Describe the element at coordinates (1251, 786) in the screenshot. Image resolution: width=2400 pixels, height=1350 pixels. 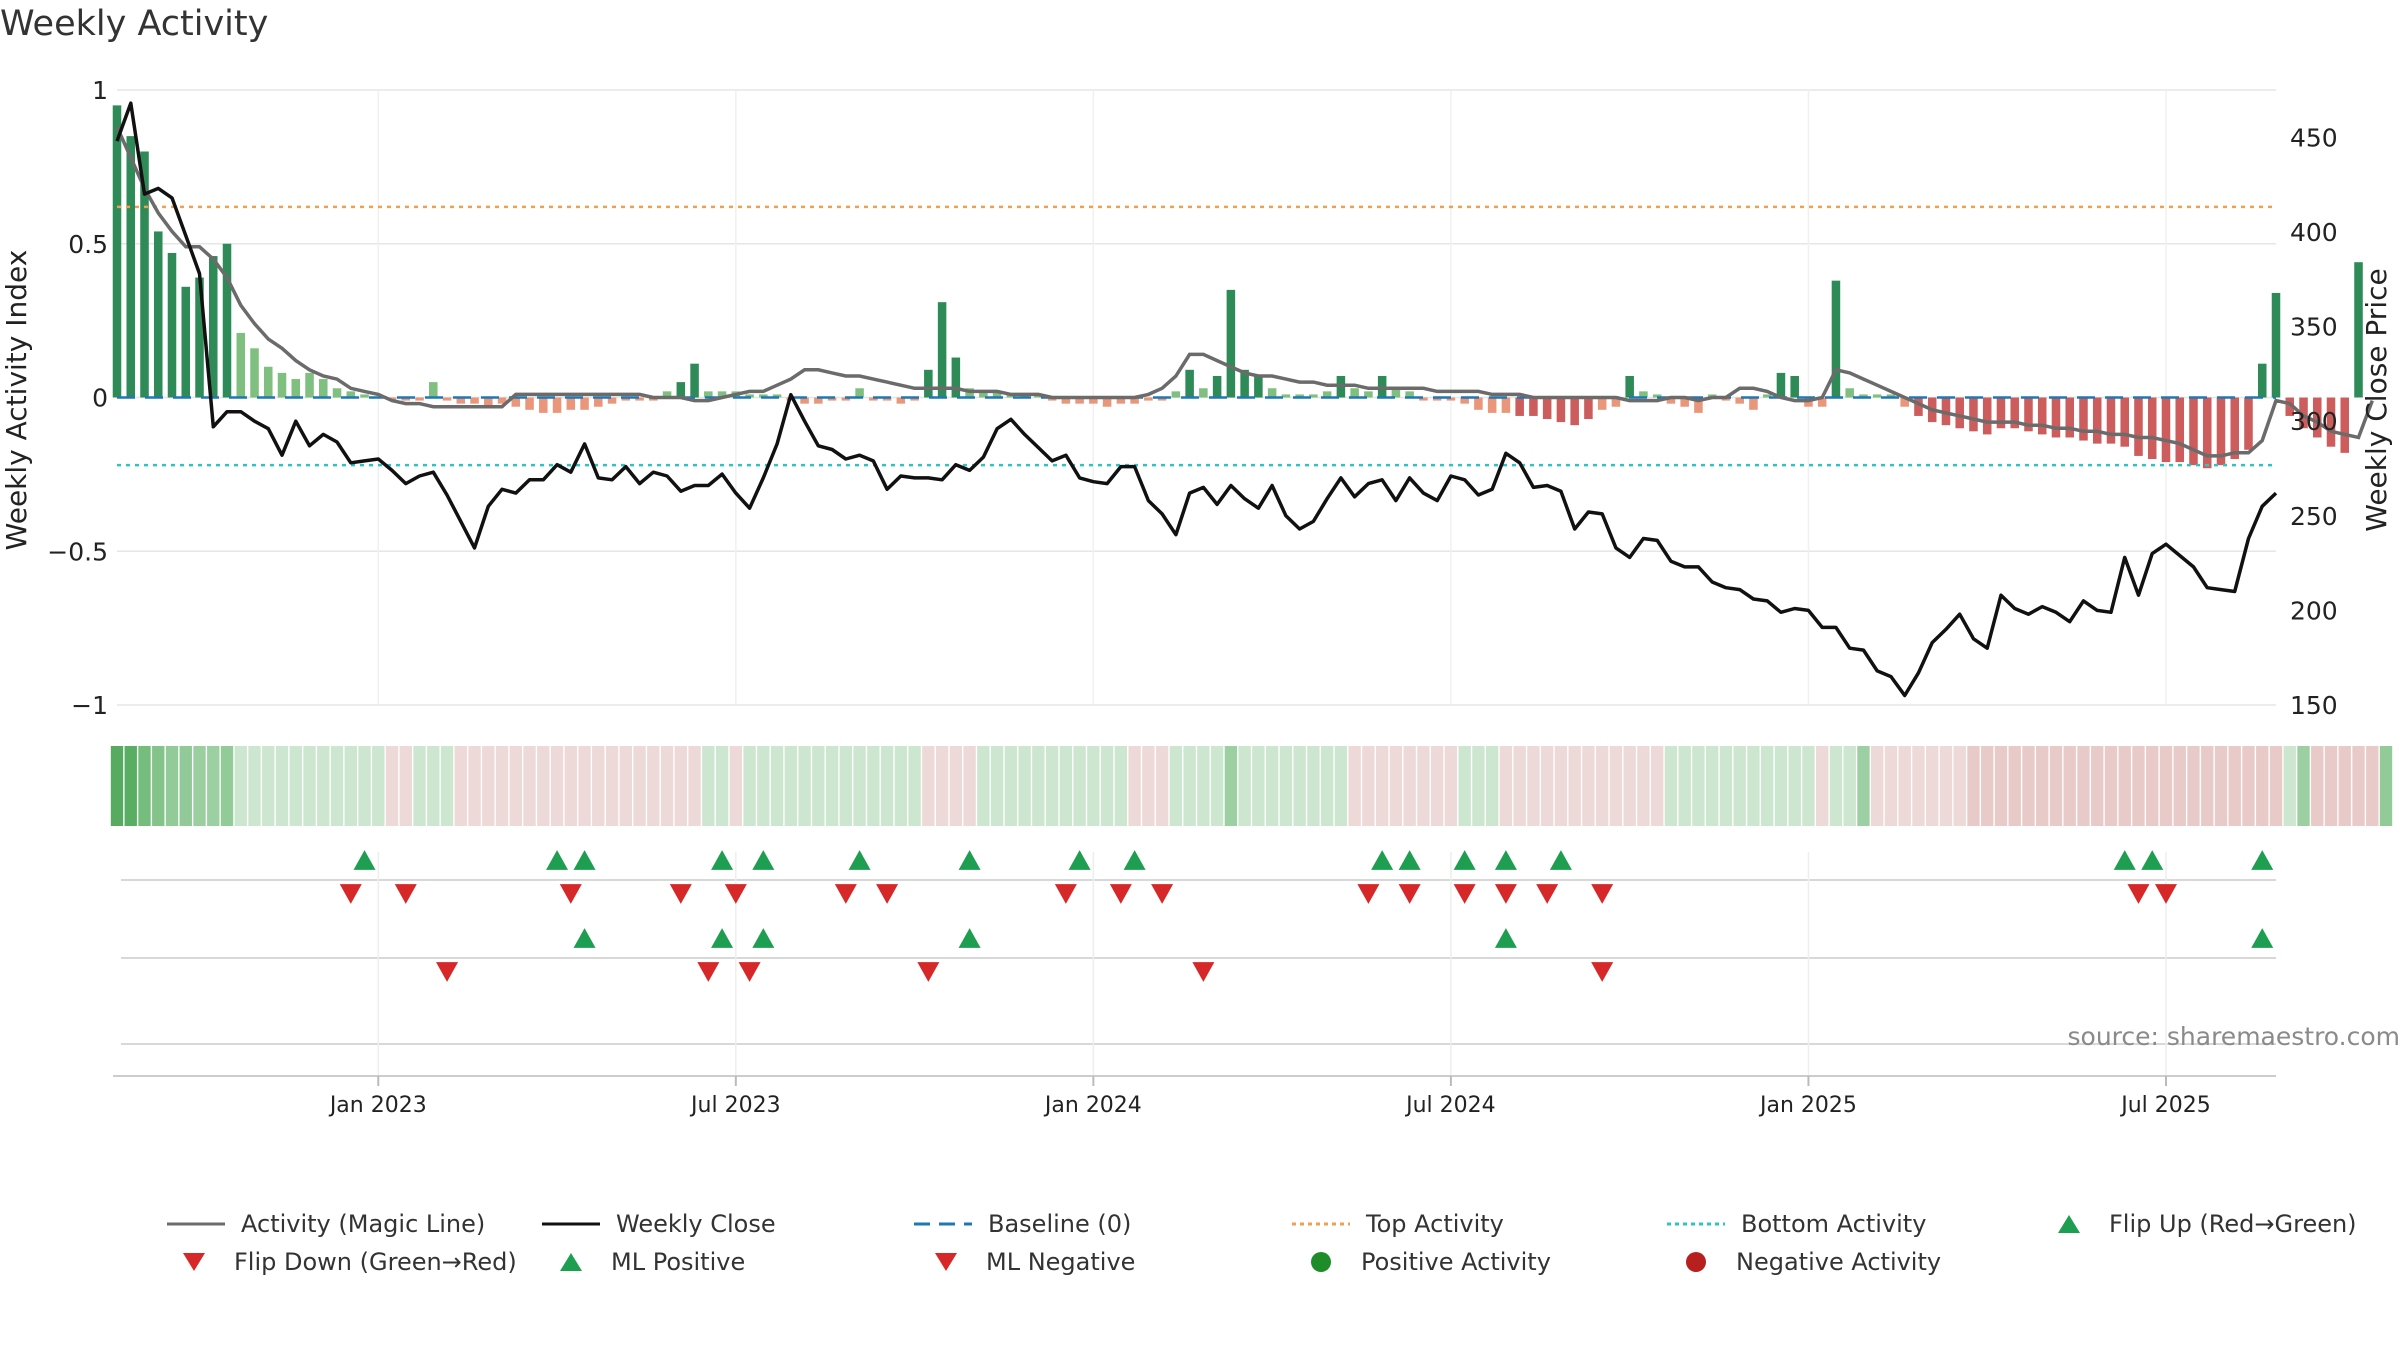
I see `activity-ribbon` at that location.